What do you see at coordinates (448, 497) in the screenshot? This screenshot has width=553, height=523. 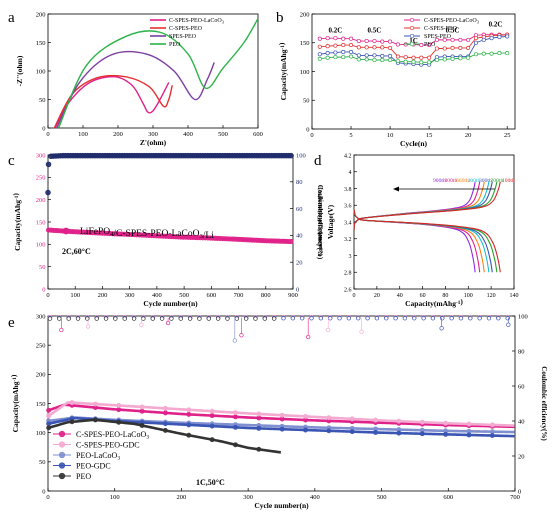 I see `x-tick-label: 600` at bounding box center [448, 497].